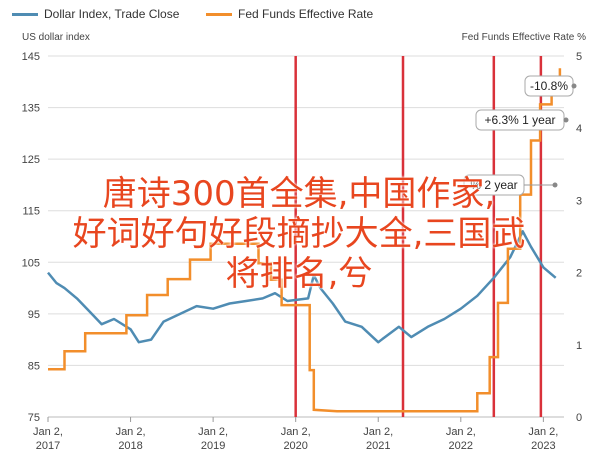 The width and height of the screenshot is (598, 463). I want to click on legend-item-fed-funds: Fed Funds Effective Rate, so click(289, 14).